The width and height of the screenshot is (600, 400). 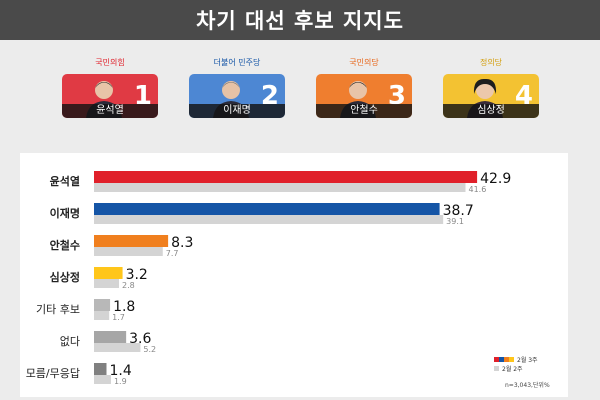 I want to click on sample-note: n=3,043,단위%, so click(x=527, y=385).